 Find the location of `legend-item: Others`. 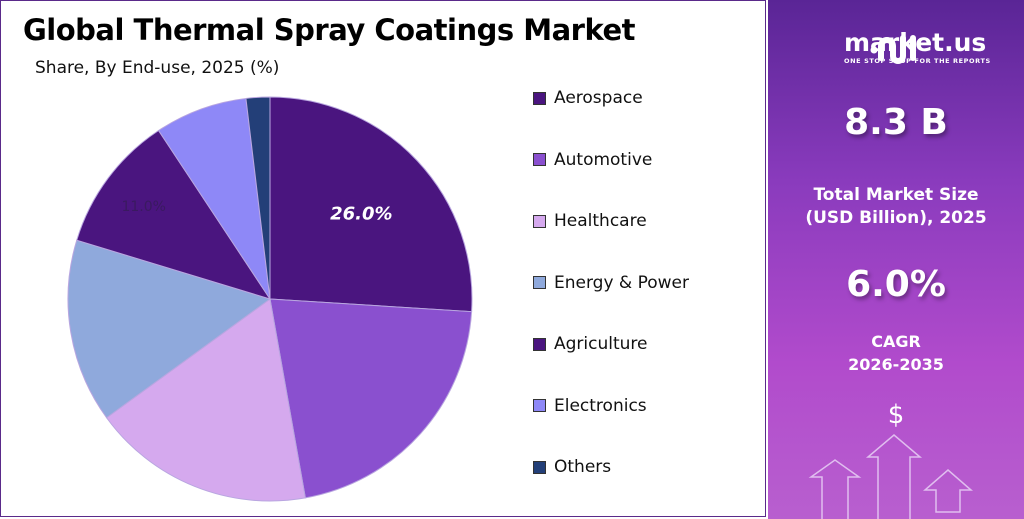

legend-item: Others is located at coordinates (572, 467).